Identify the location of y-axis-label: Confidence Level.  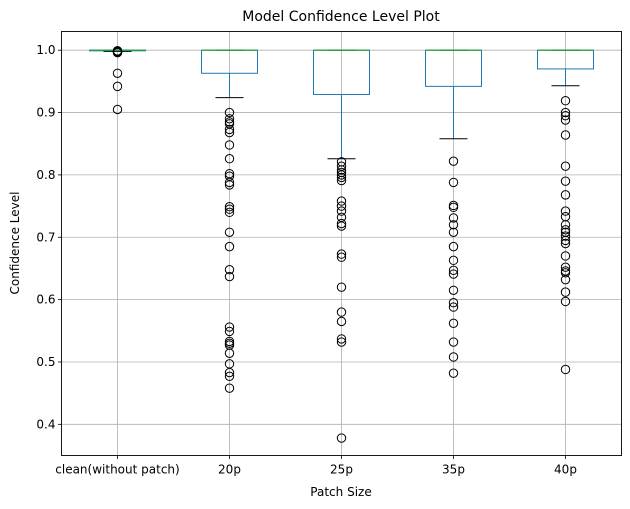
(15, 243).